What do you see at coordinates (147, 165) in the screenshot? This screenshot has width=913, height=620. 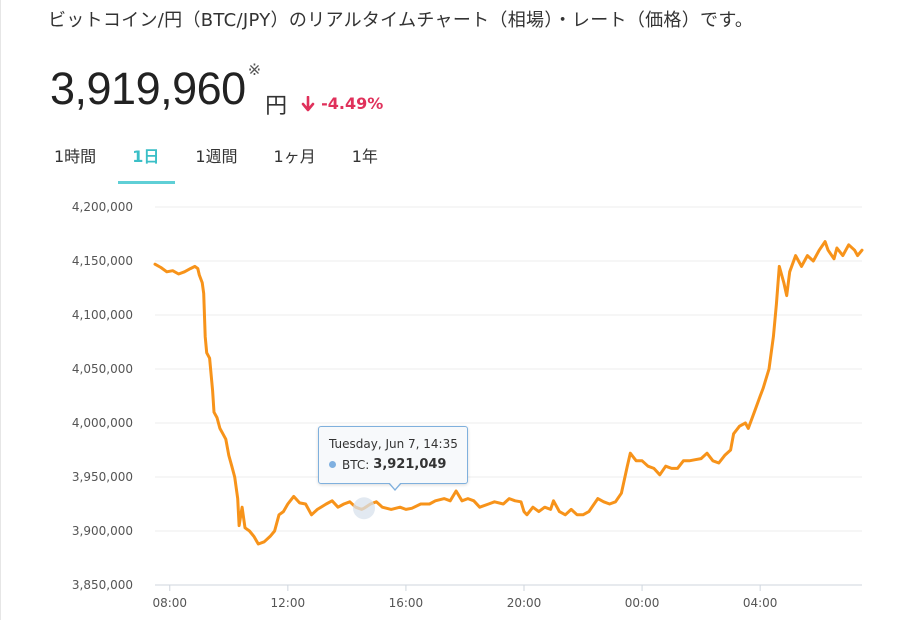 I see `tab-1-day: 1日` at bounding box center [147, 165].